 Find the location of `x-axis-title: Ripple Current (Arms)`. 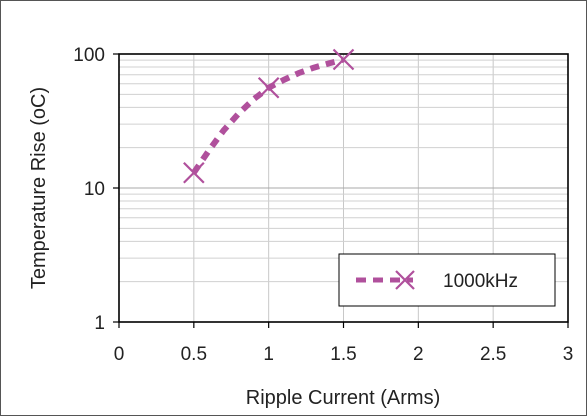

x-axis-title: Ripple Current (Arms) is located at coordinates (343, 398).